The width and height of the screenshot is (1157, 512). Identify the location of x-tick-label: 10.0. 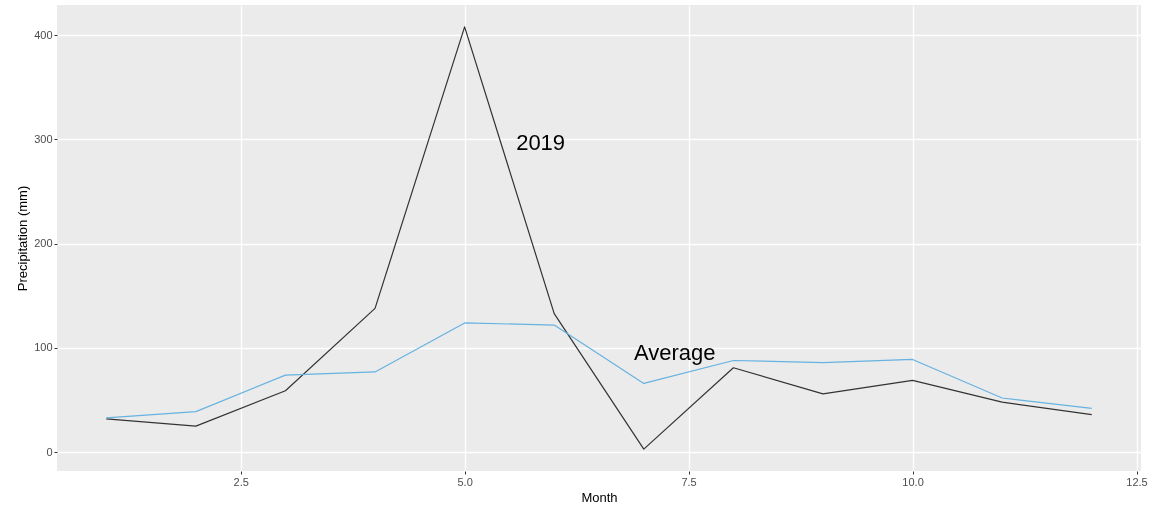
(913, 481).